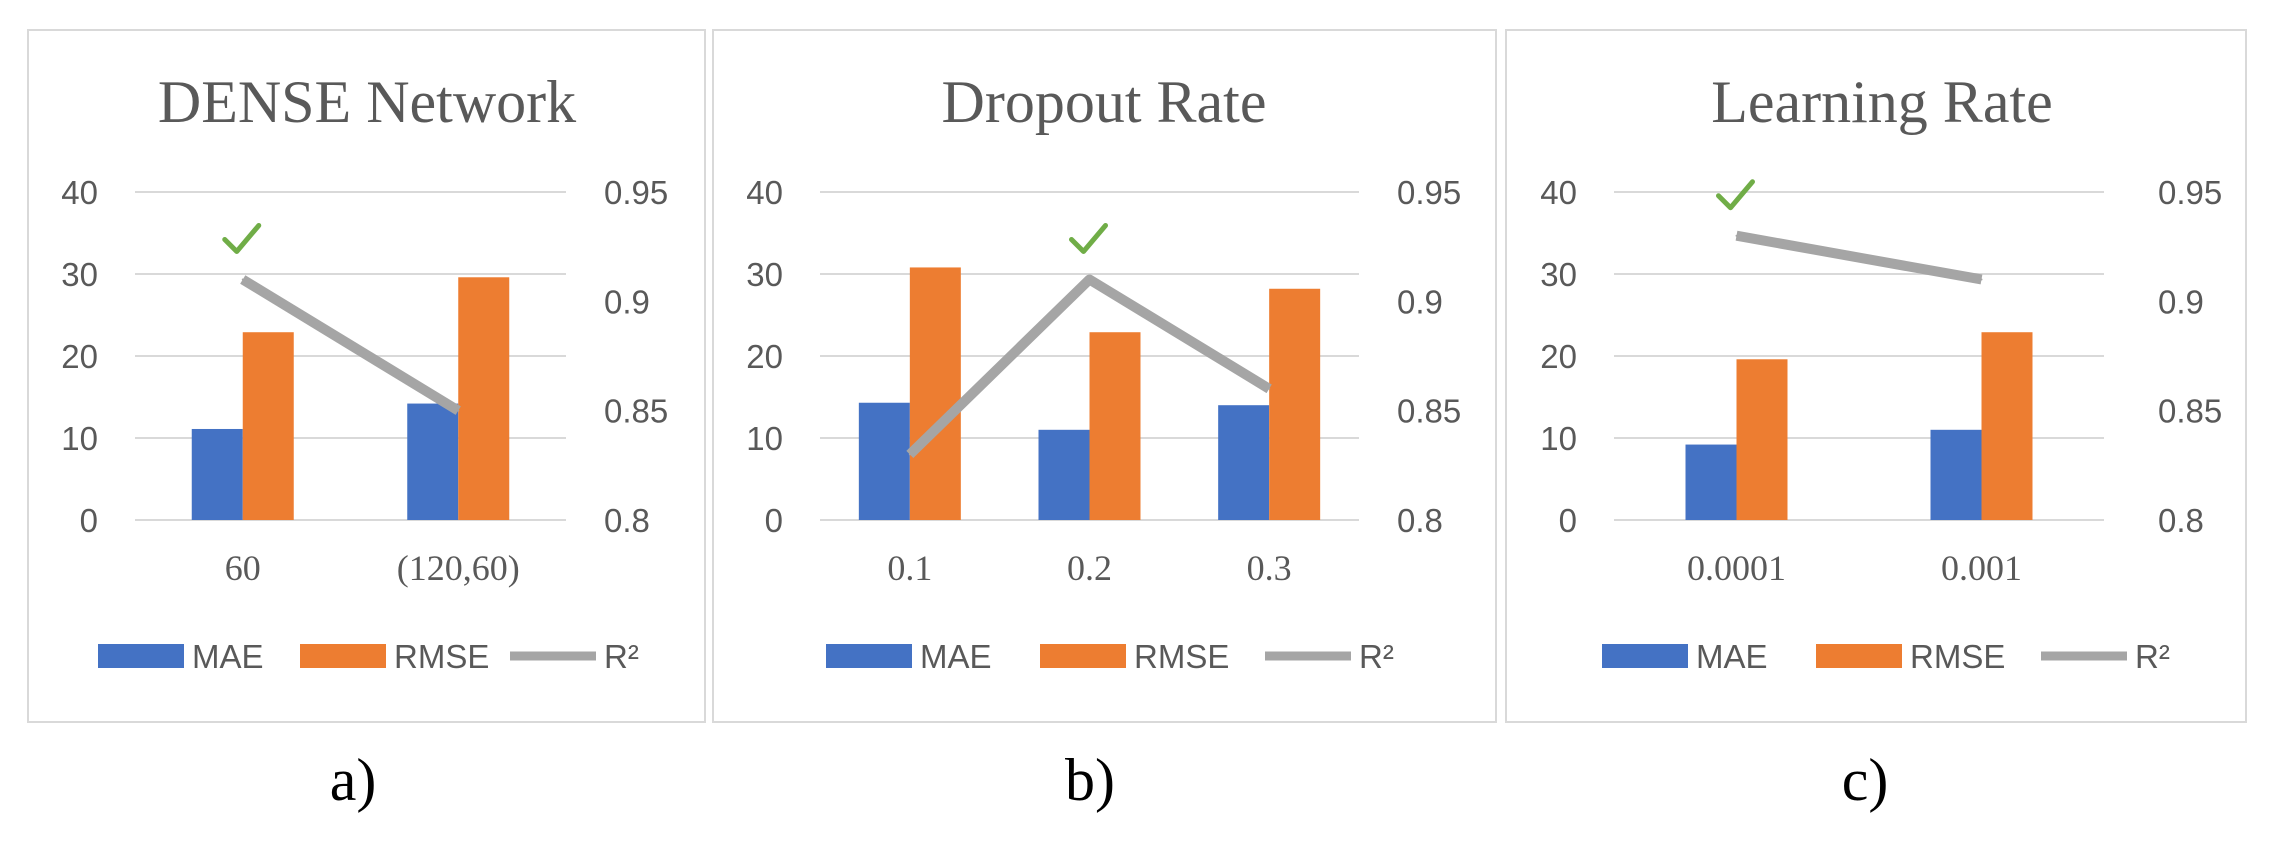 The height and width of the screenshot is (843, 2287). I want to click on category-label: 0.3, so click(1269, 568).